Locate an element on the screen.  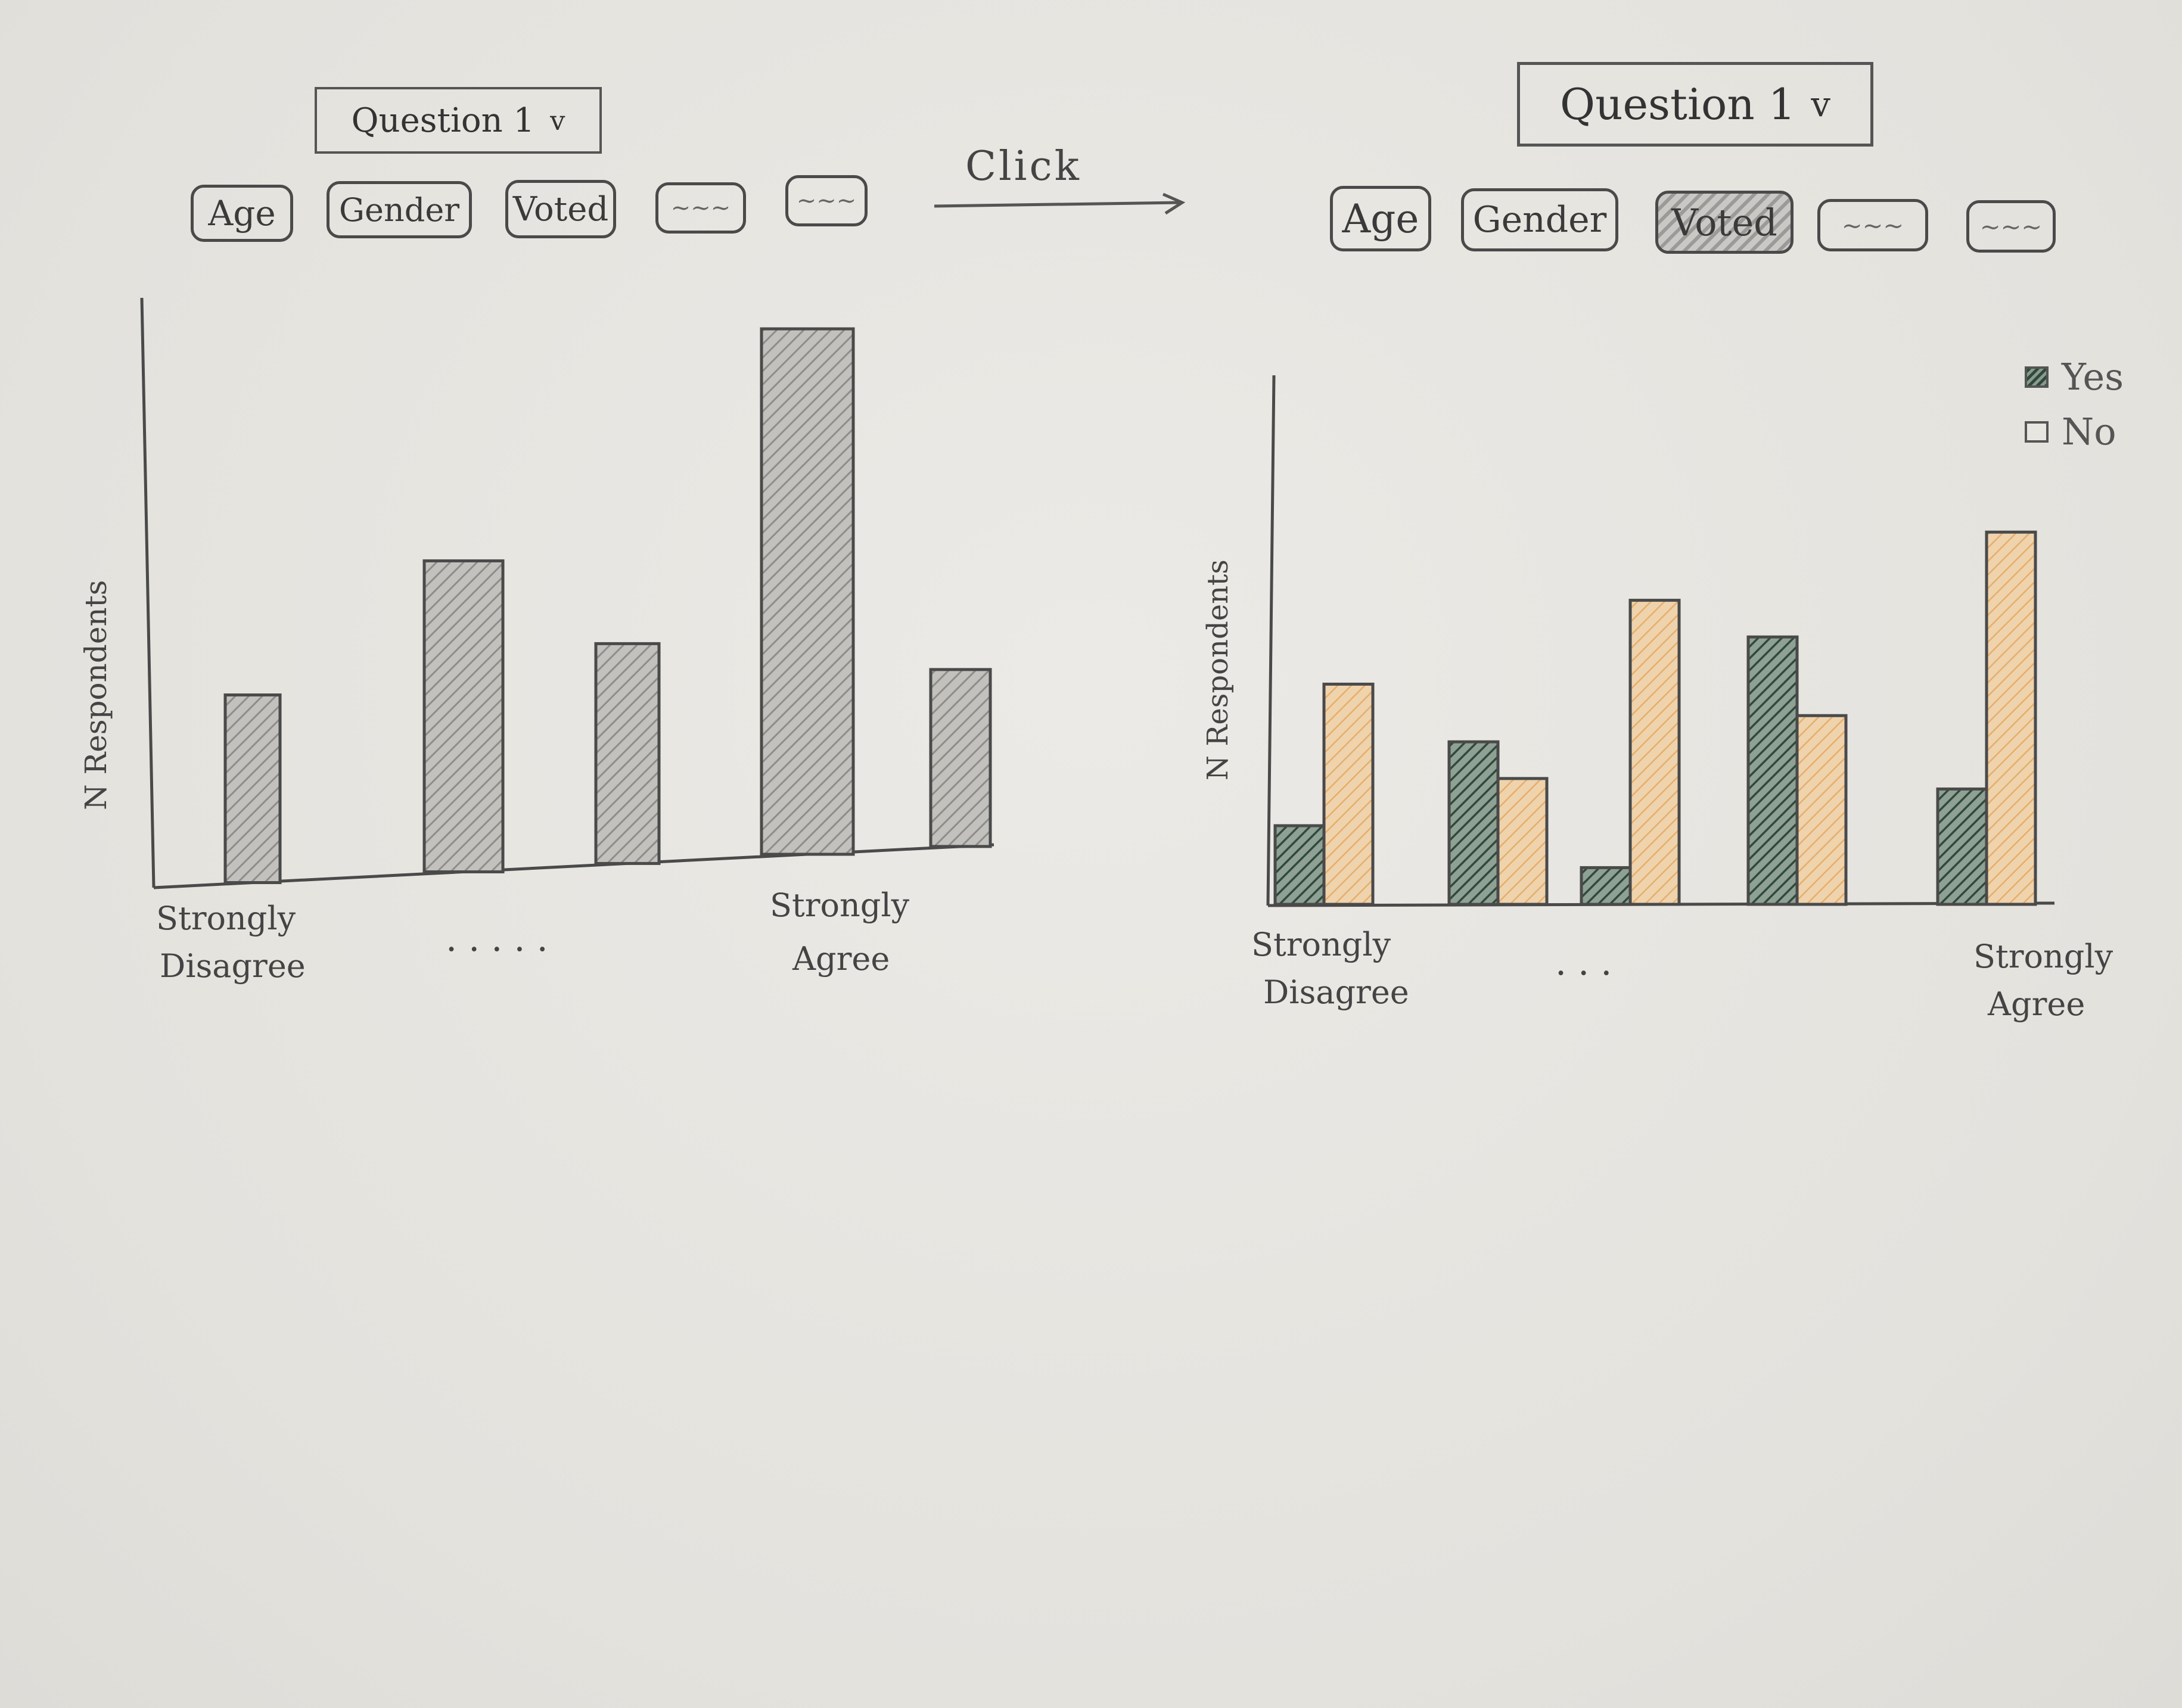
filter-age-left: Age is located at coordinates (242, 213).